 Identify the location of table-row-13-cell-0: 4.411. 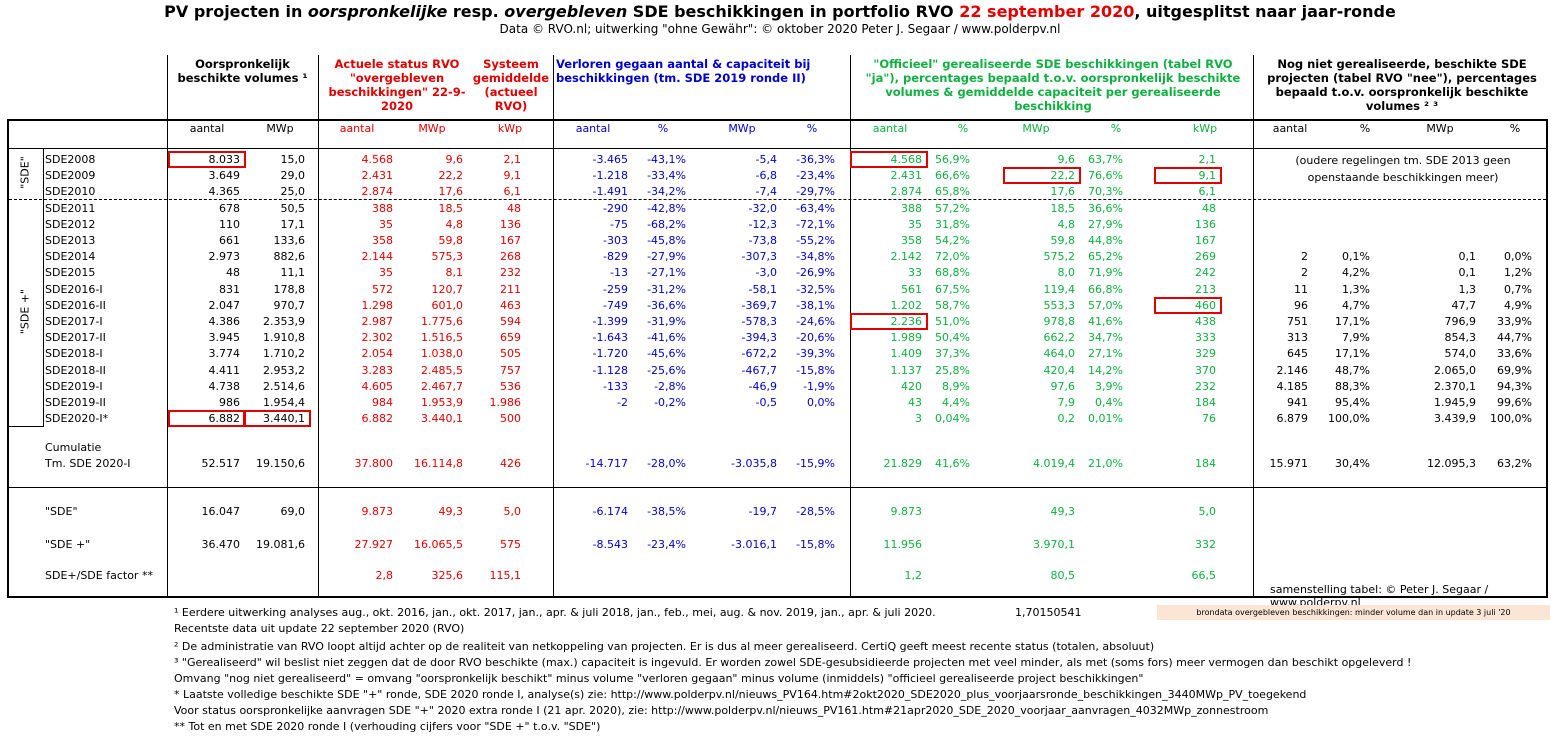
(224, 370).